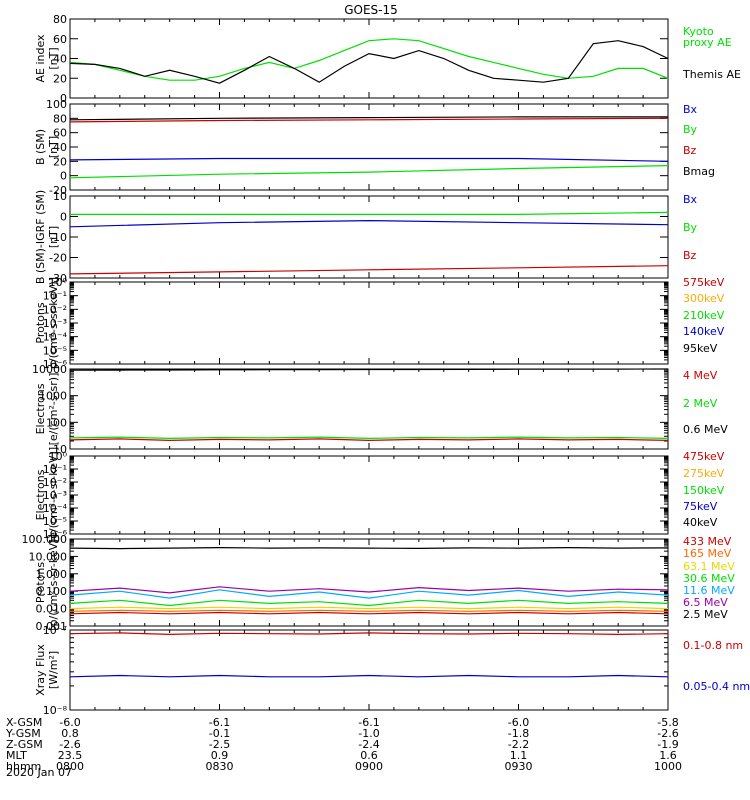  I want to click on legend-label: Bmag, so click(699, 171).